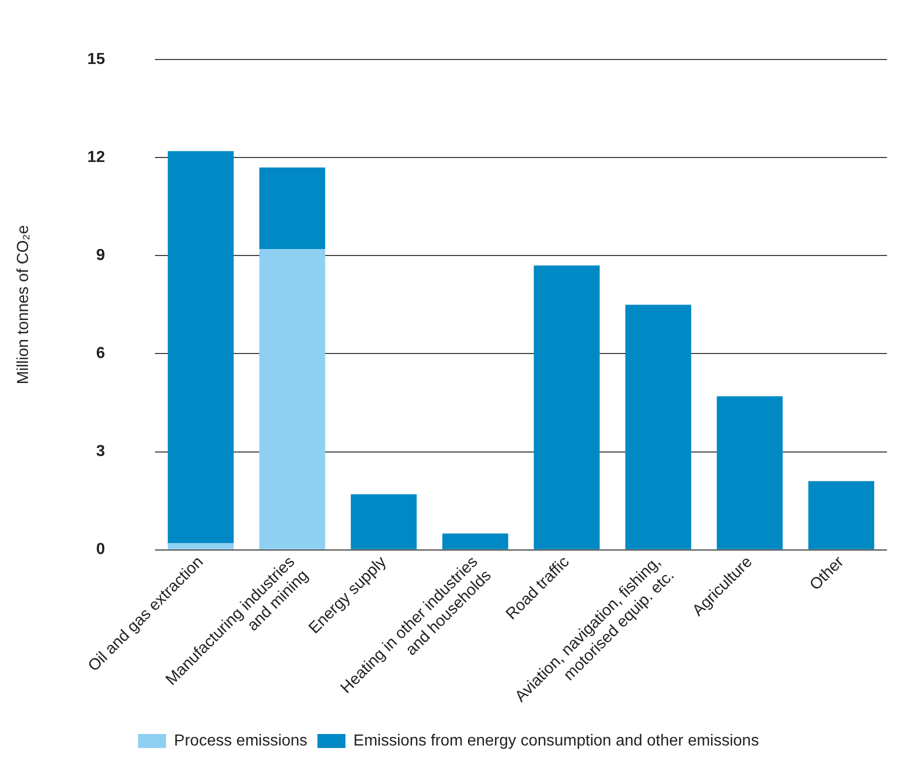 The width and height of the screenshot is (897, 764). Describe the element at coordinates (101, 549) in the screenshot. I see `y-tick-label: 0` at that location.